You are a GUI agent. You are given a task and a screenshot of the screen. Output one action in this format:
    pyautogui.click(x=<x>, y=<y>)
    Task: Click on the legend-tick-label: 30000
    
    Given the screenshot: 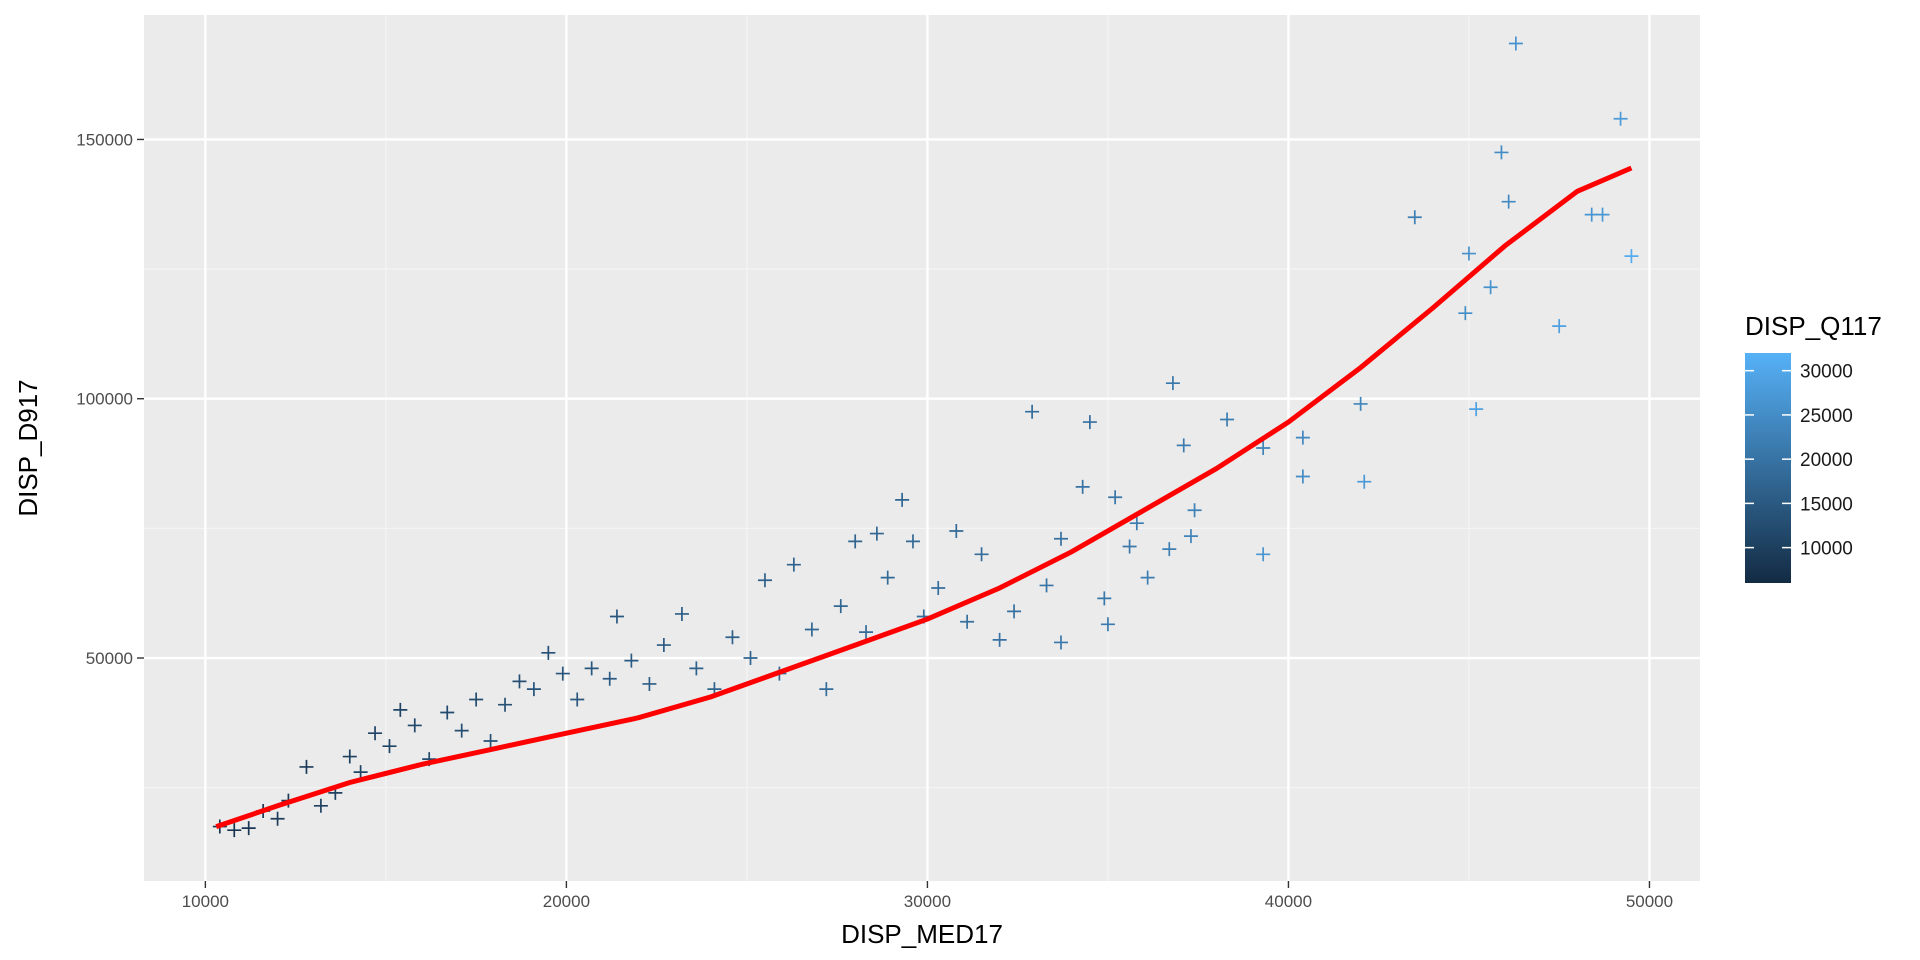 What is the action you would take?
    pyautogui.click(x=1826, y=372)
    